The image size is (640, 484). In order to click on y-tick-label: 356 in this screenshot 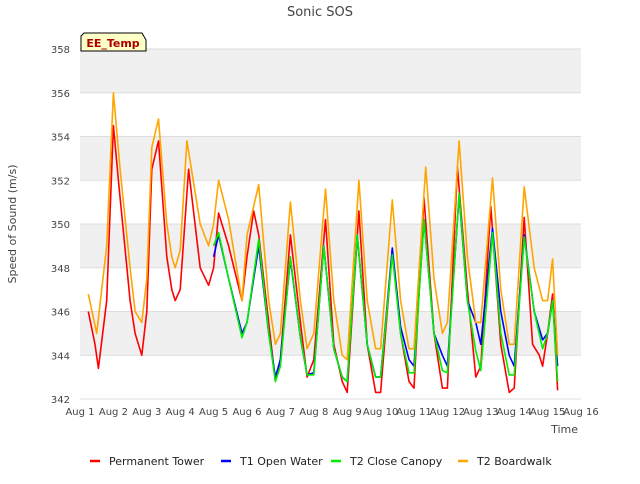, I will do `click(60, 94)`.